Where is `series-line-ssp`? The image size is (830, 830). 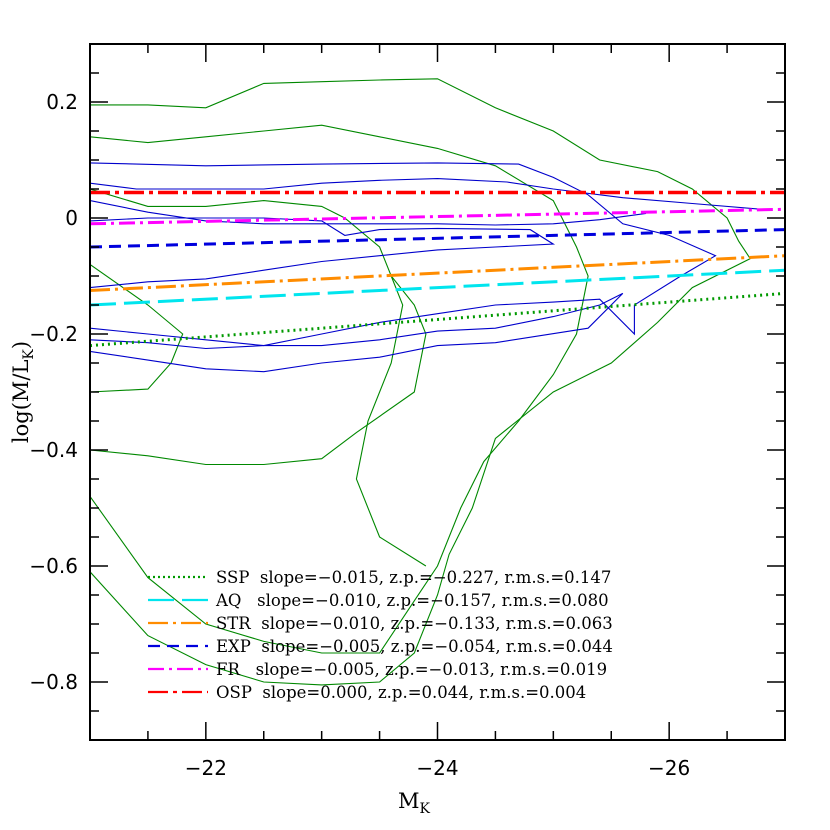 series-line-ssp is located at coordinates (437, 319).